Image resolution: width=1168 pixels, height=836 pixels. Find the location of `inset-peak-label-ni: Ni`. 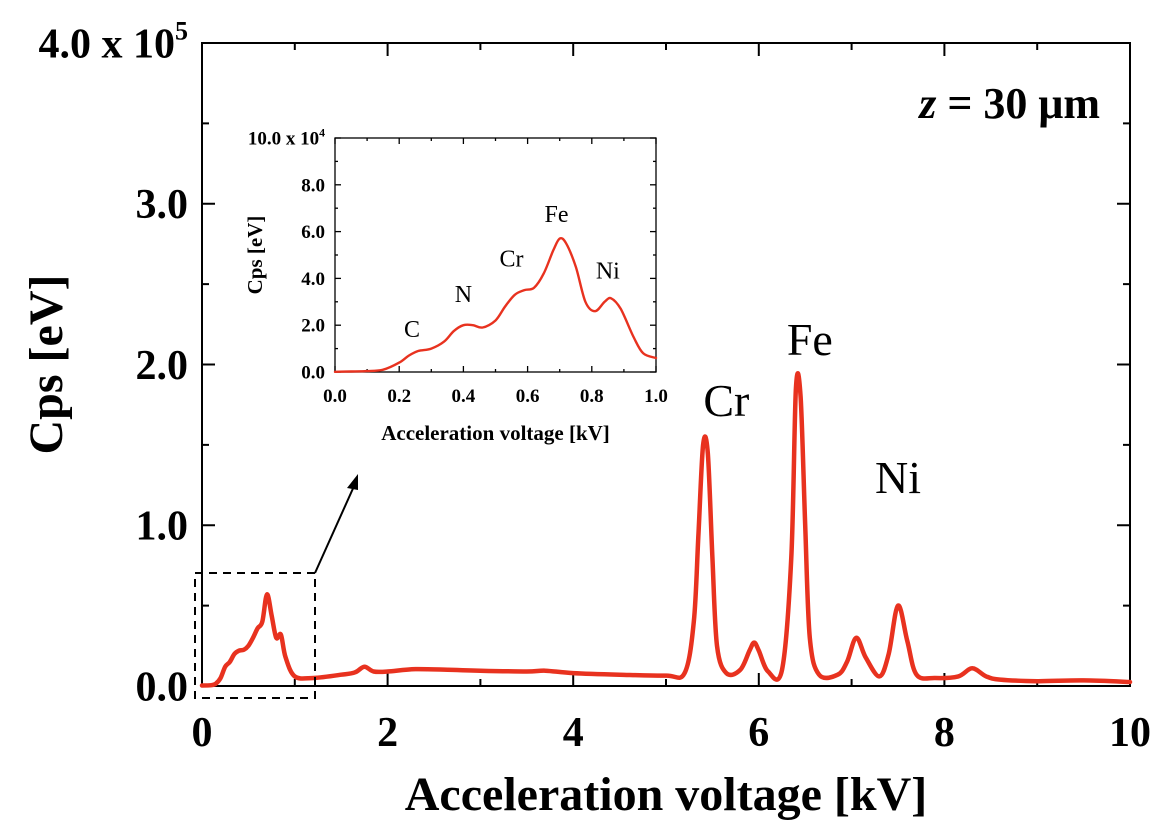

inset-peak-label-ni: Ni is located at coordinates (608, 271).